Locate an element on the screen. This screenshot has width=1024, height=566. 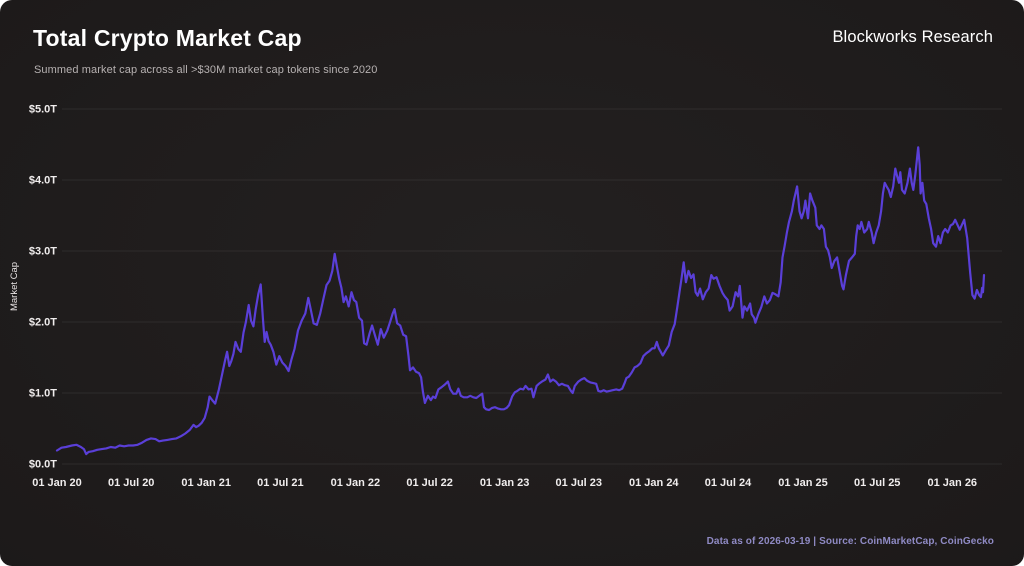
x-axis-tick-label: 01 Jul 24 is located at coordinates (728, 483).